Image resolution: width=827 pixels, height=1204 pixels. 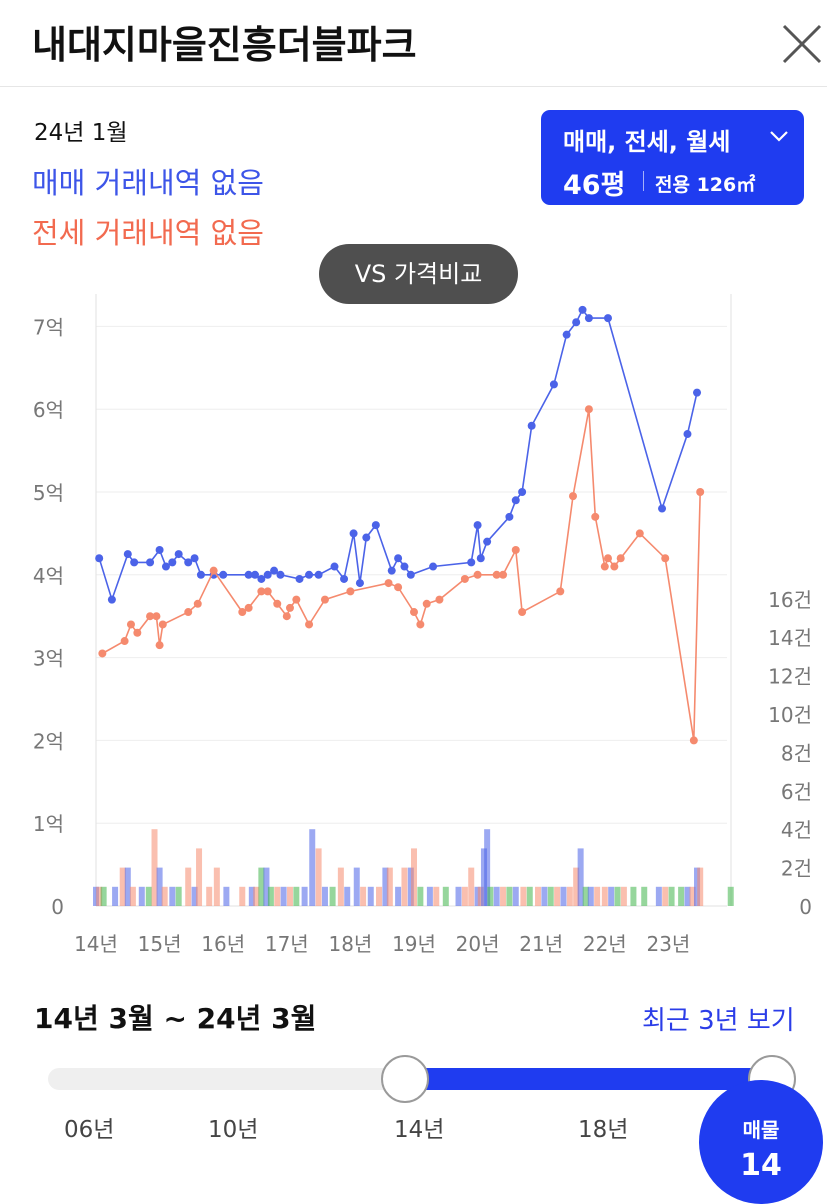 I want to click on slider-tick: 06년, so click(x=89, y=1130).